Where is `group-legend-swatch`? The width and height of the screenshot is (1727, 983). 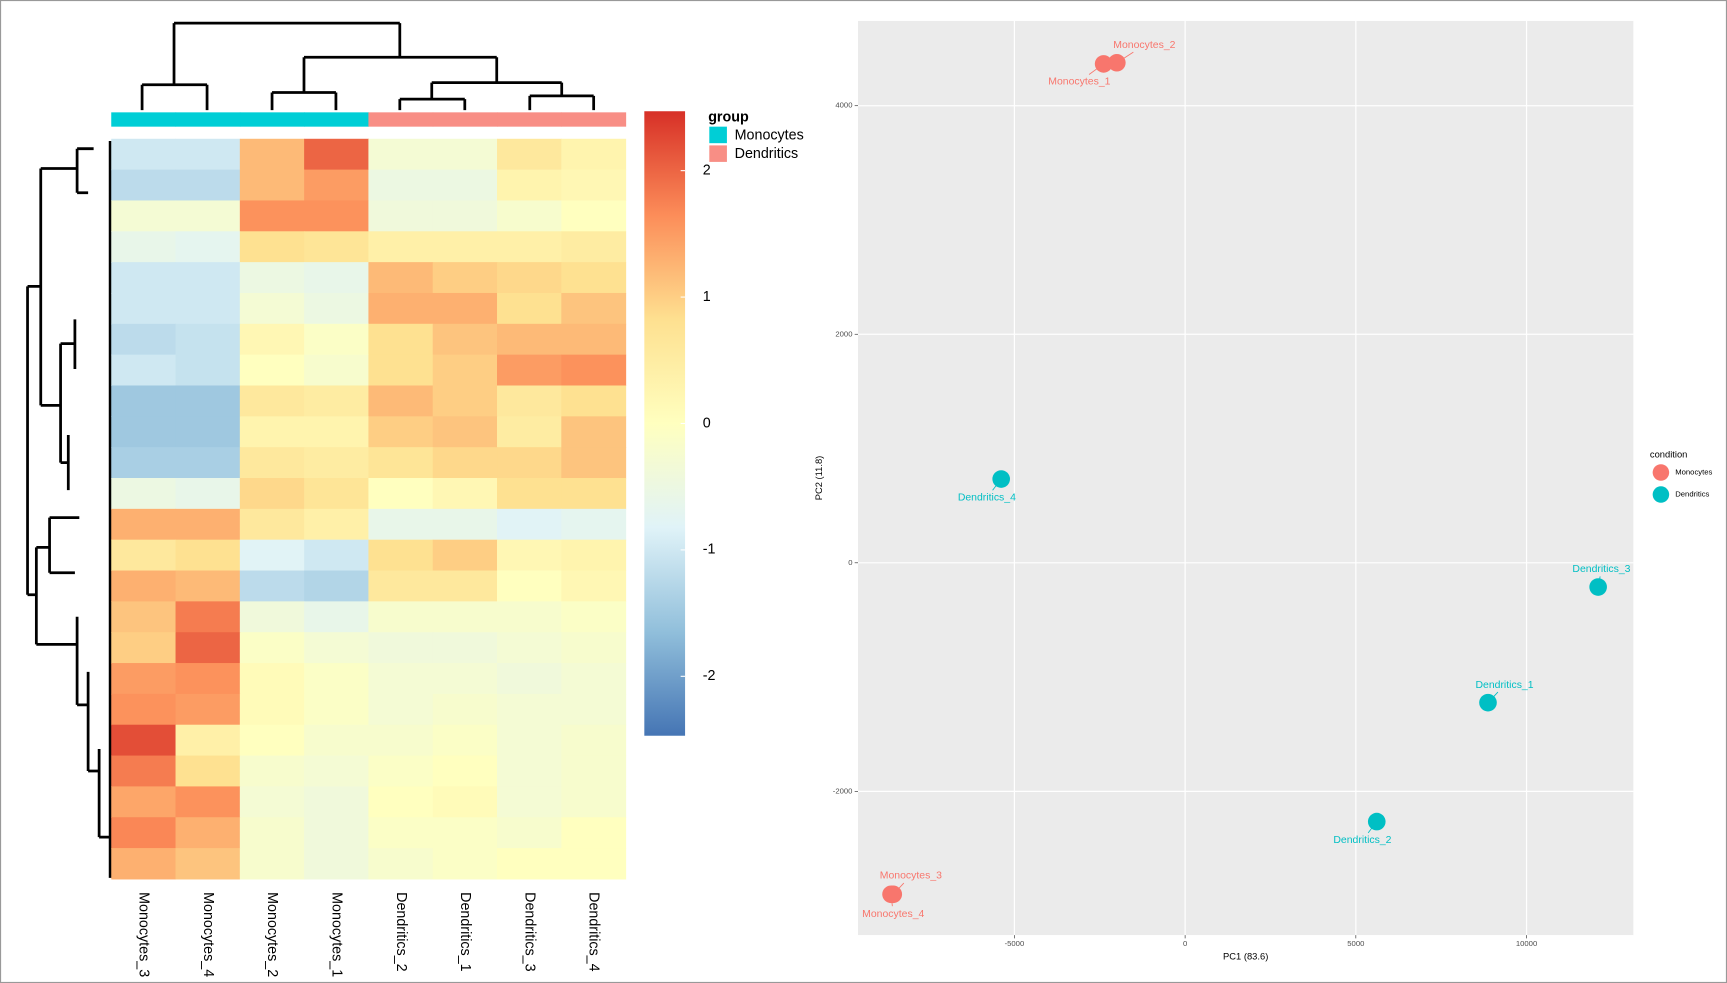
group-legend-swatch is located at coordinates (718, 135).